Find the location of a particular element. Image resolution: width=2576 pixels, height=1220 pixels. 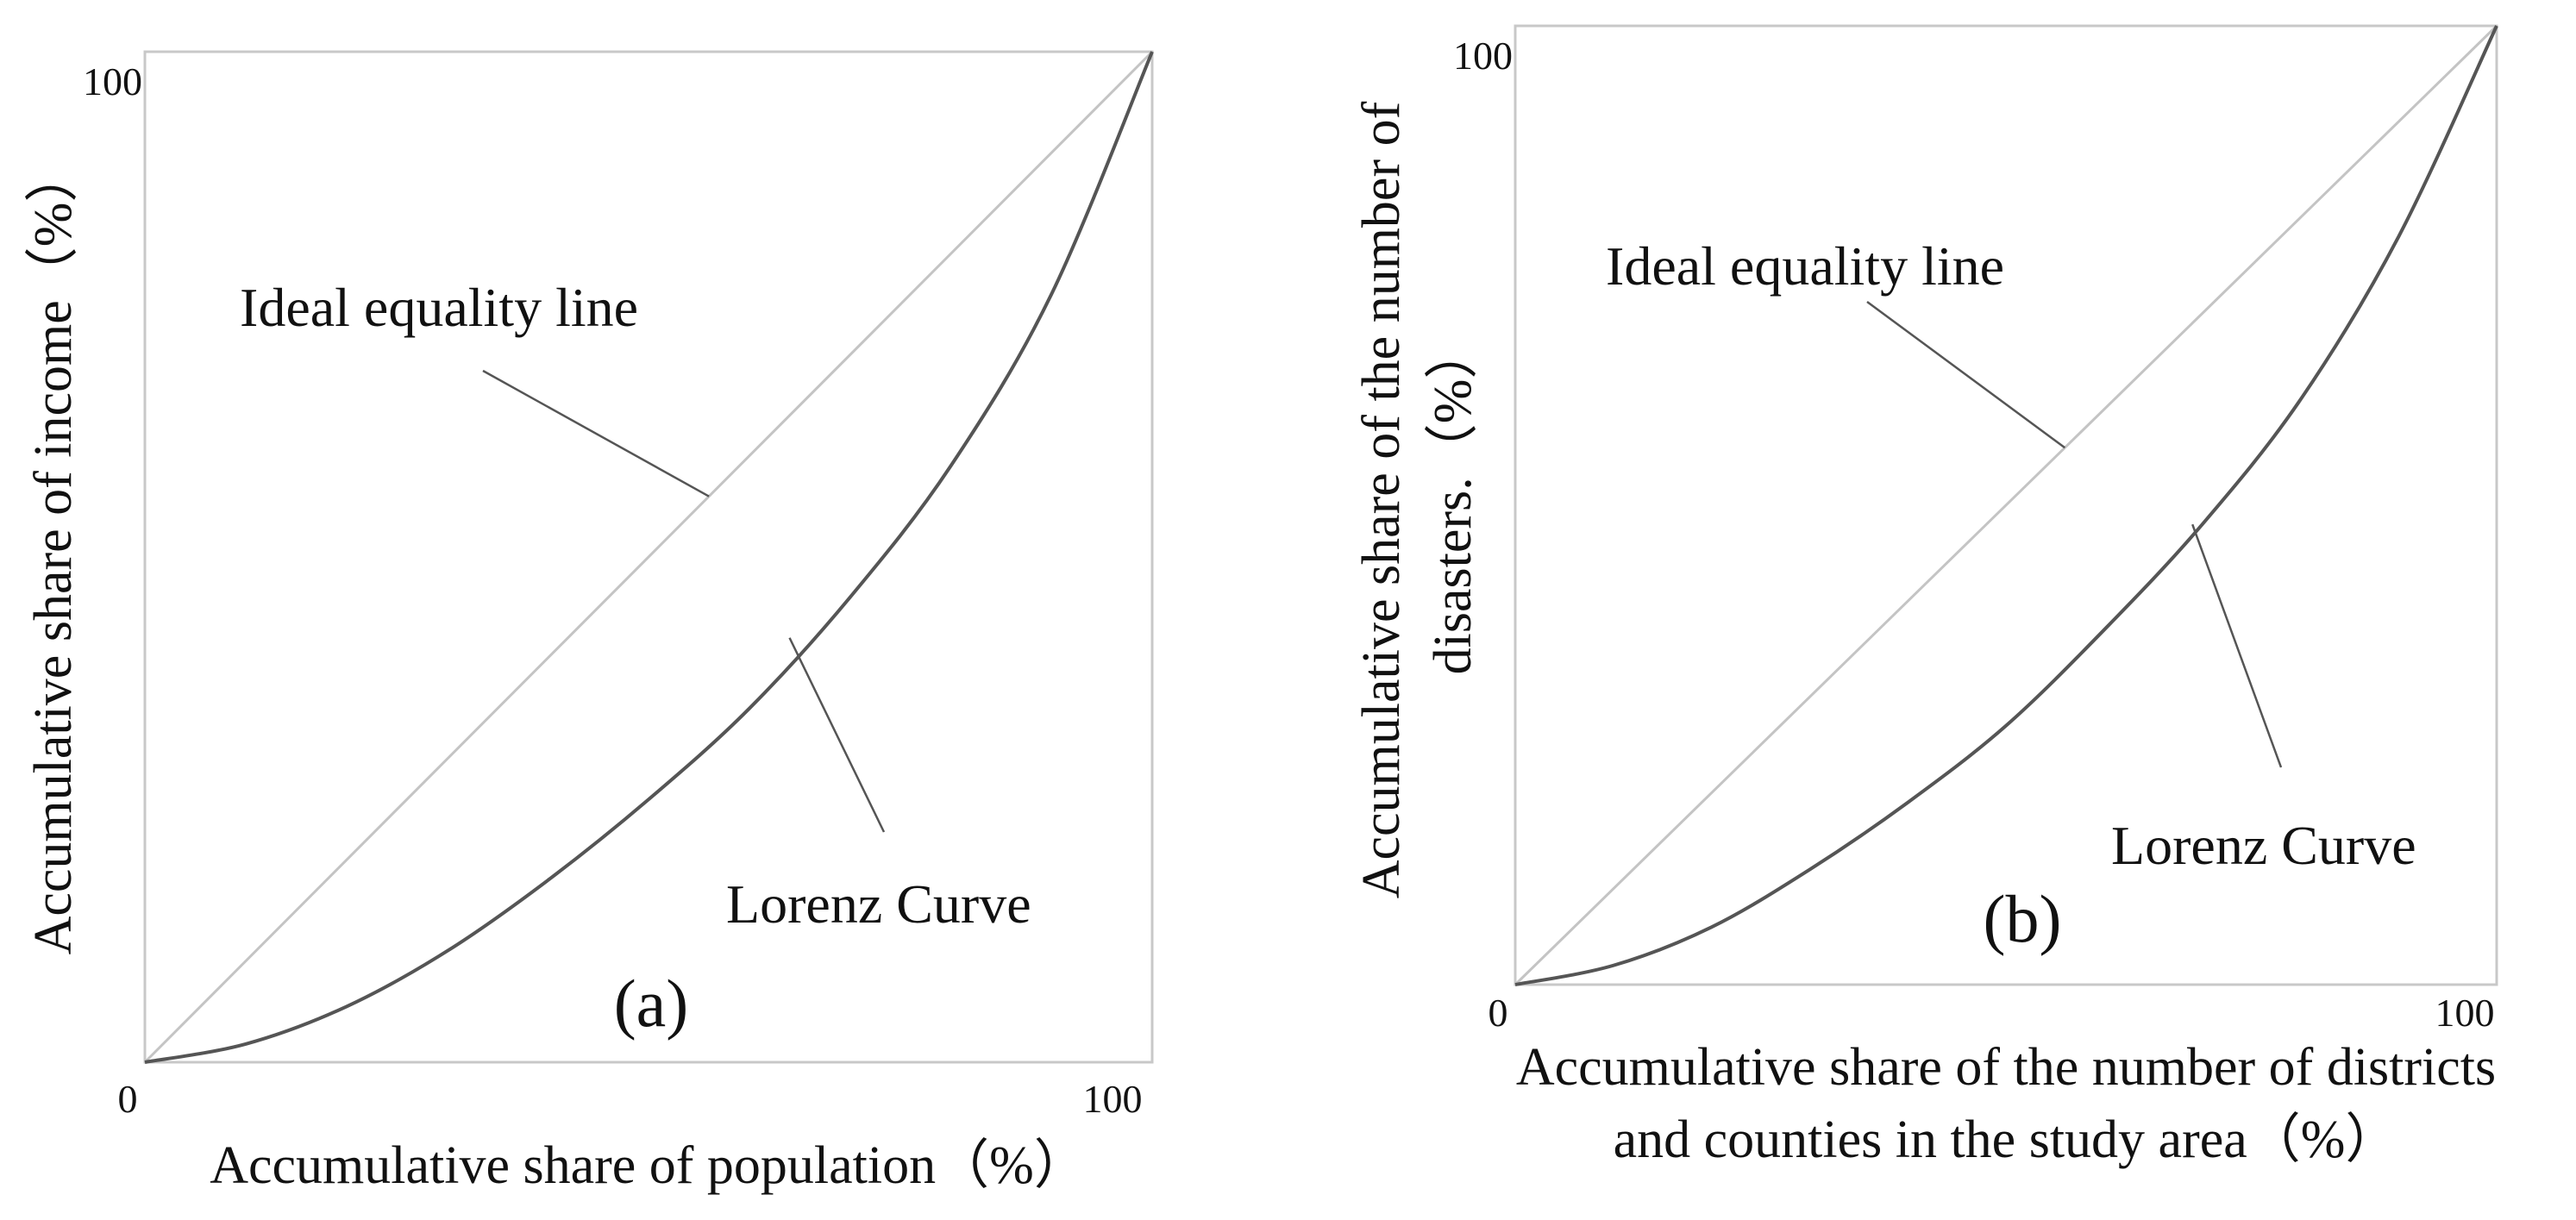

x-axis-label: Accumulative share of population（%） is located at coordinates (648, 1166).